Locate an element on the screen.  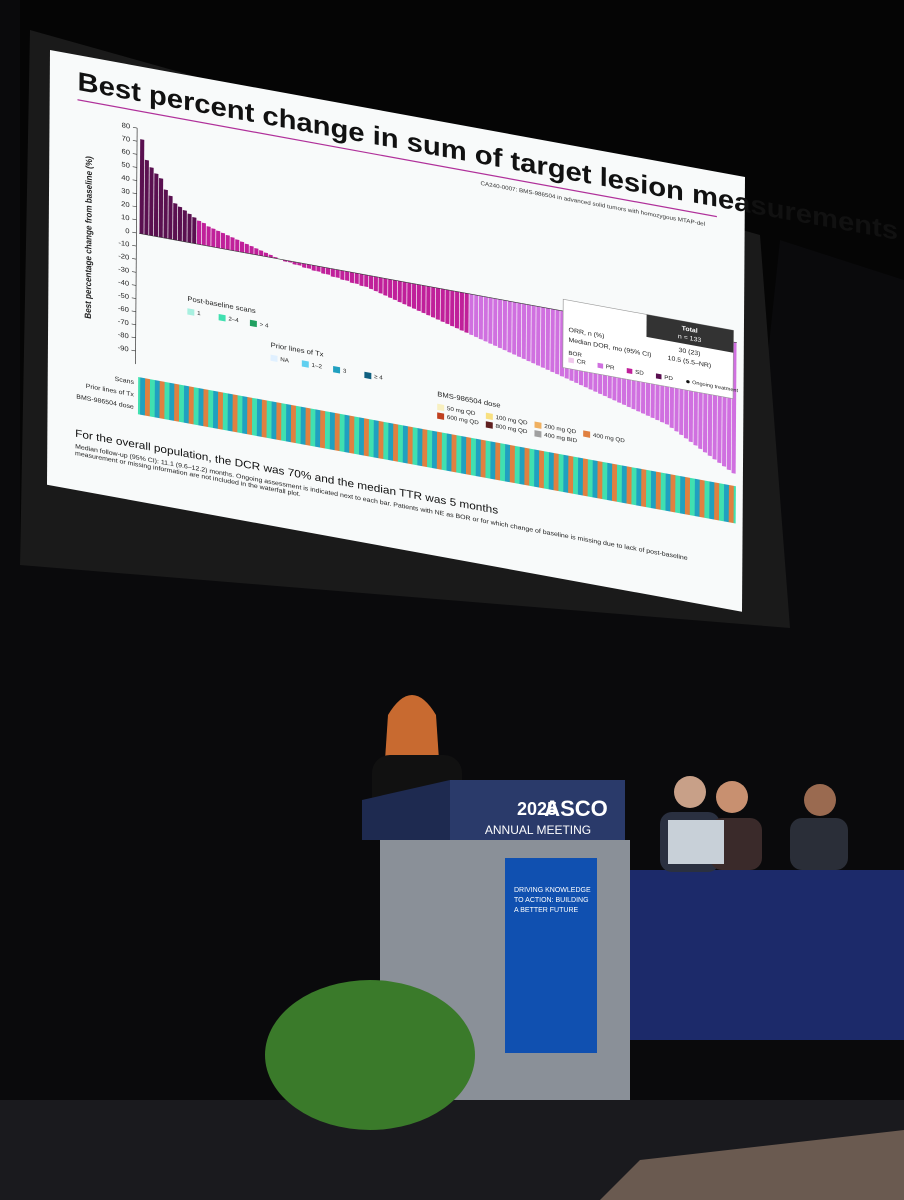
title-rule is located at coordinates (397, 158).